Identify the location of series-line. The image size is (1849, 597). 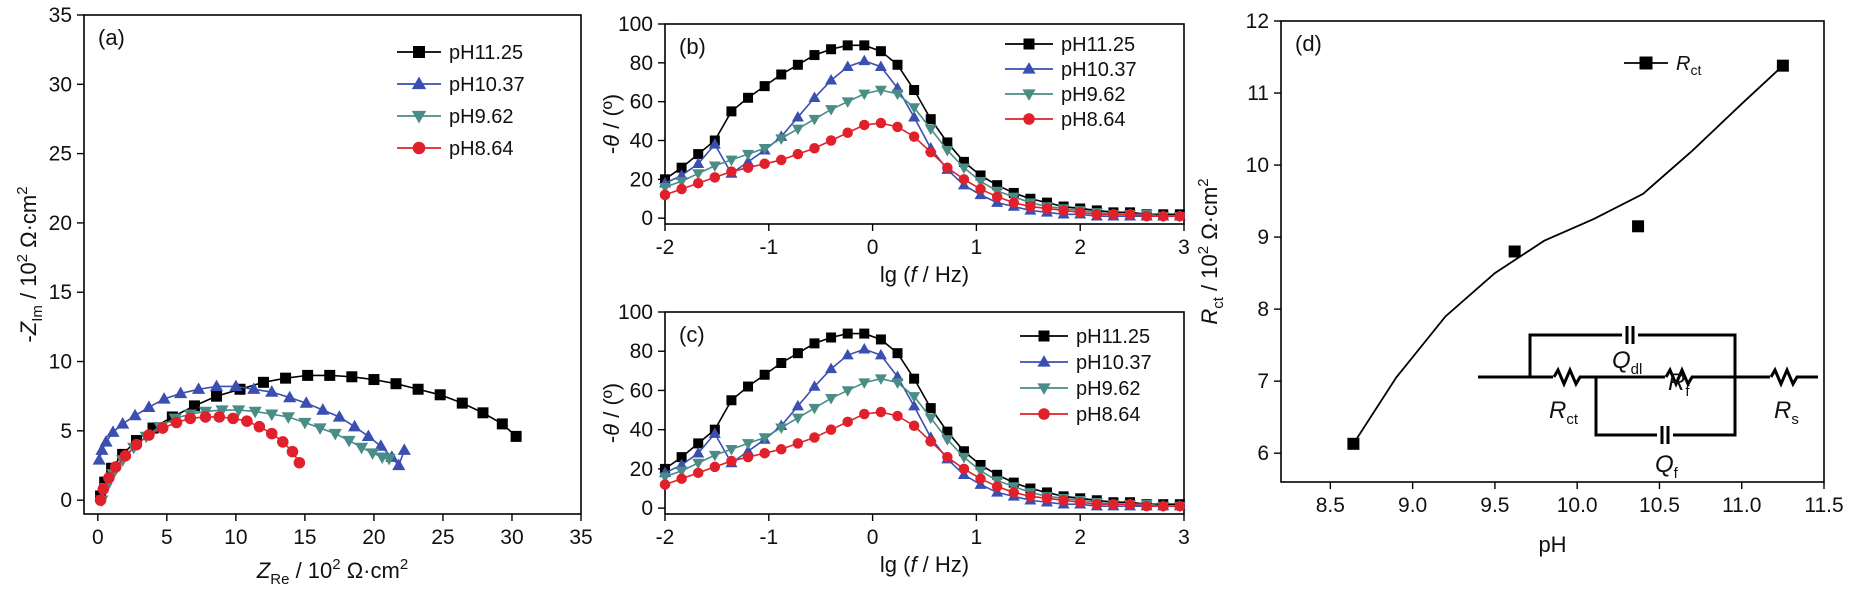
(922, 459).